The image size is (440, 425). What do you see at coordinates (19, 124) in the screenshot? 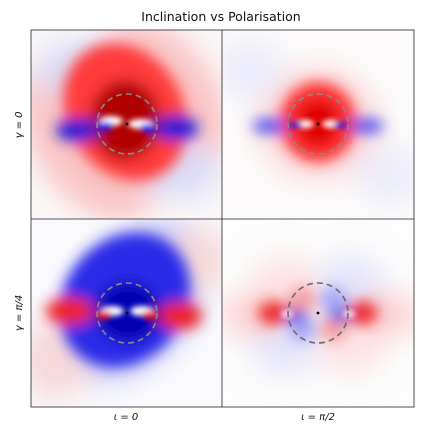
I see `row-label-gamma-0: γ = 0` at bounding box center [19, 124].